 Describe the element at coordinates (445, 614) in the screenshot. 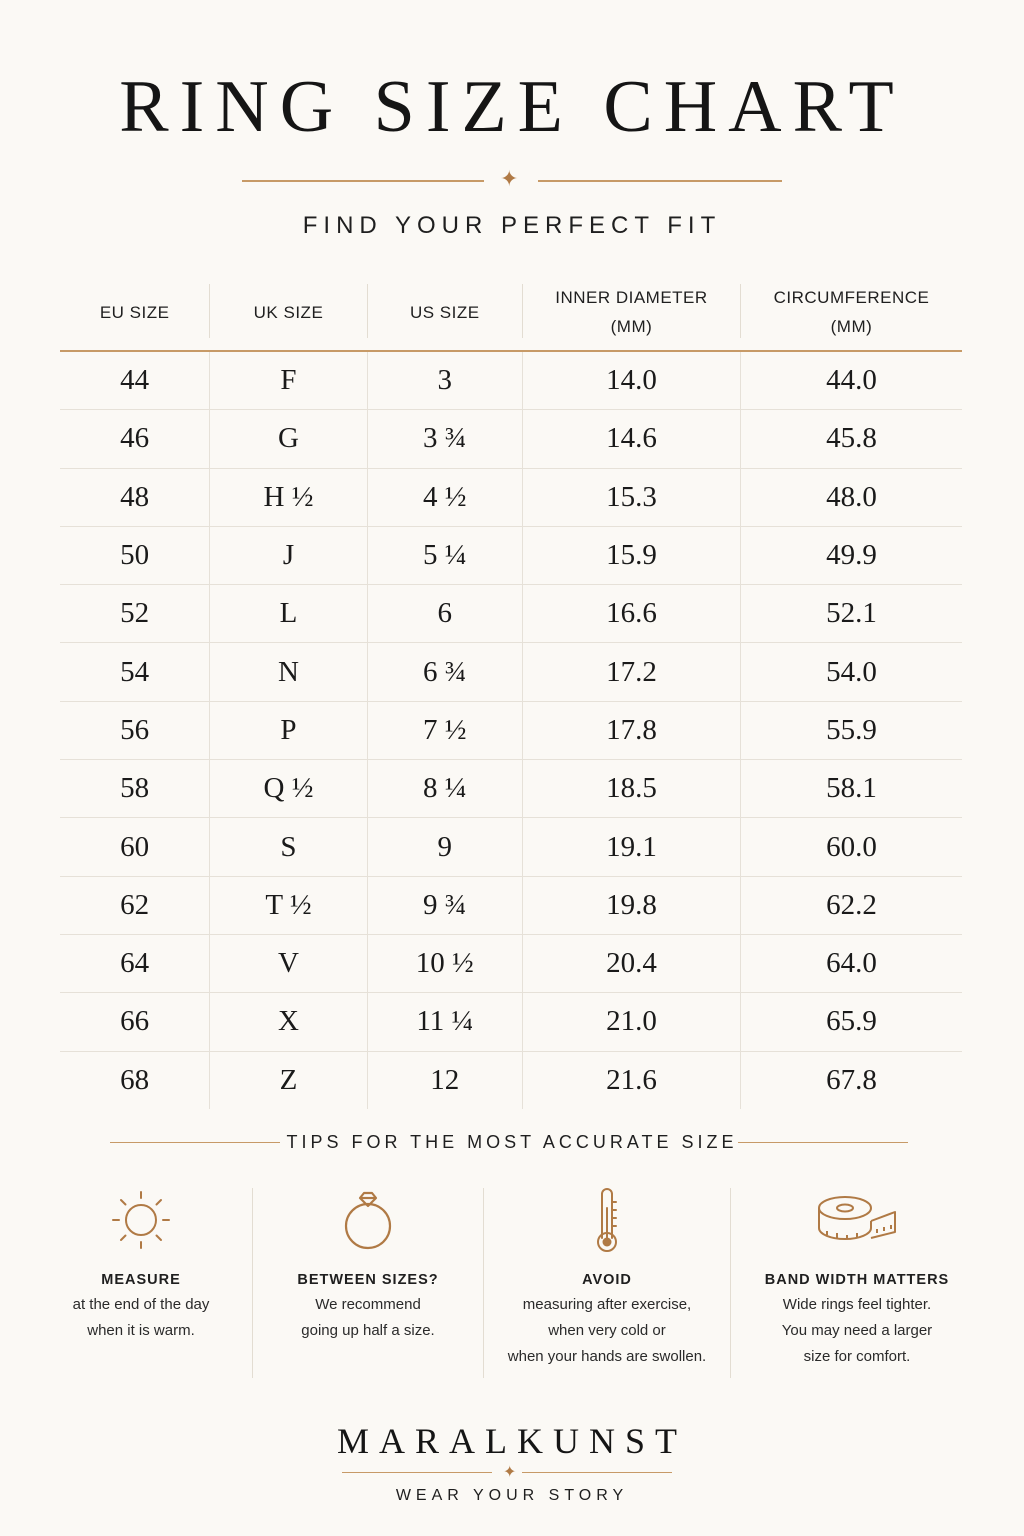

I see `cell-us-size: 6` at that location.